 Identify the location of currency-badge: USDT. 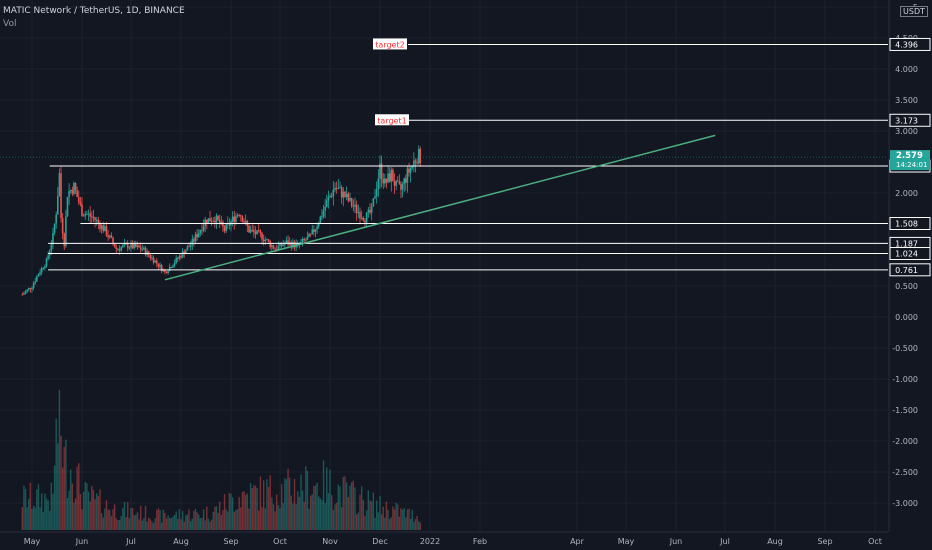
(914, 11).